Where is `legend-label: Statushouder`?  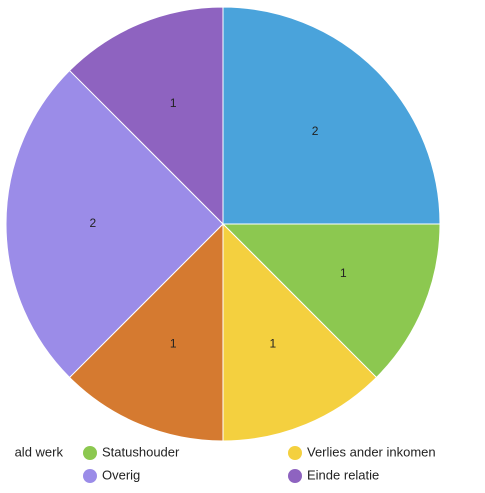
legend-label: Statushouder is located at coordinates (141, 451).